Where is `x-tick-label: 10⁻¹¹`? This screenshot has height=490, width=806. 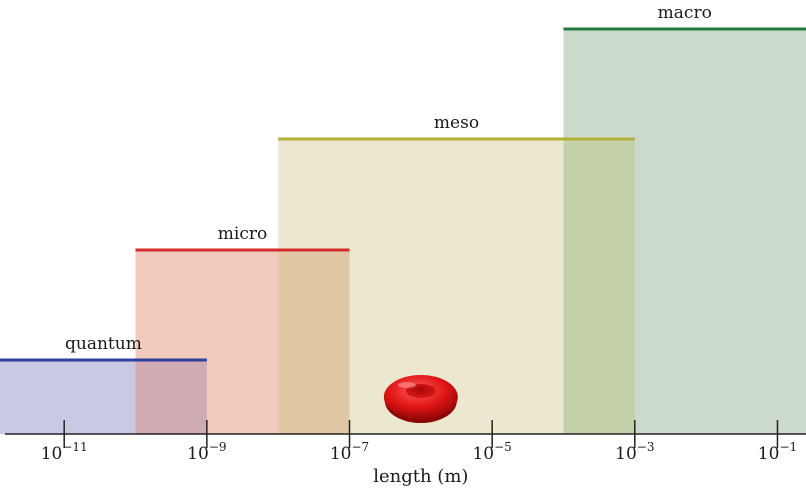 x-tick-label: 10⁻¹¹ is located at coordinates (64, 452).